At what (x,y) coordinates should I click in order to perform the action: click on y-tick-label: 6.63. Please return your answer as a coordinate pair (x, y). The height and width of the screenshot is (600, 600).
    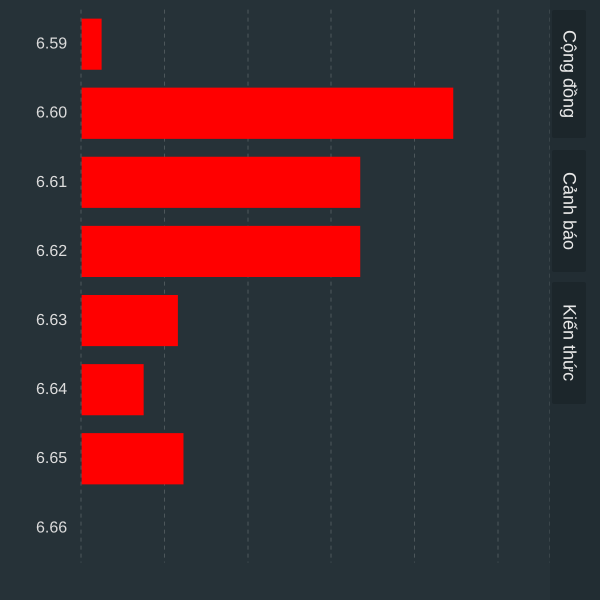
    Looking at the image, I should click on (52, 320).